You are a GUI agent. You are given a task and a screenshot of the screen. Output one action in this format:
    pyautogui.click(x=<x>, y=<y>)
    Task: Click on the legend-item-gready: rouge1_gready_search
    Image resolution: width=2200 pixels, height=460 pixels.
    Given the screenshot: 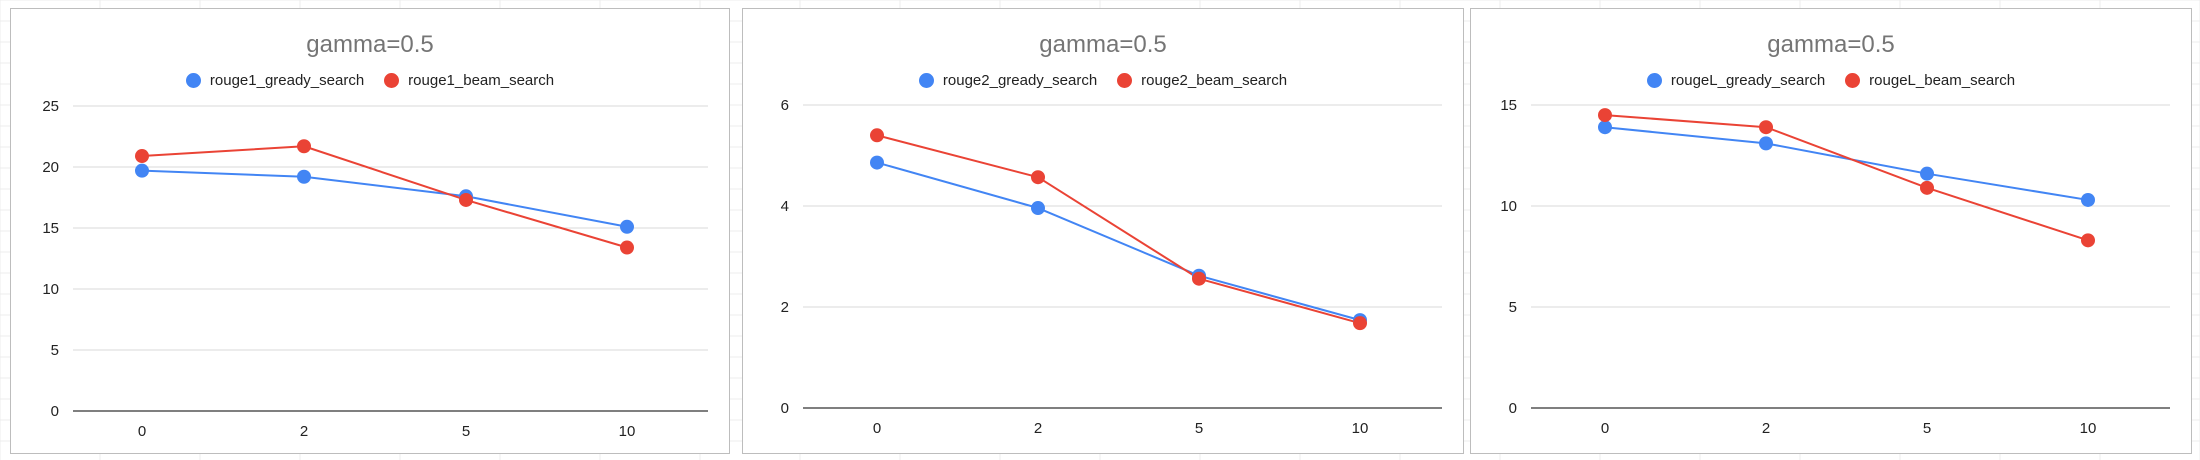 What is the action you would take?
    pyautogui.click(x=275, y=80)
    